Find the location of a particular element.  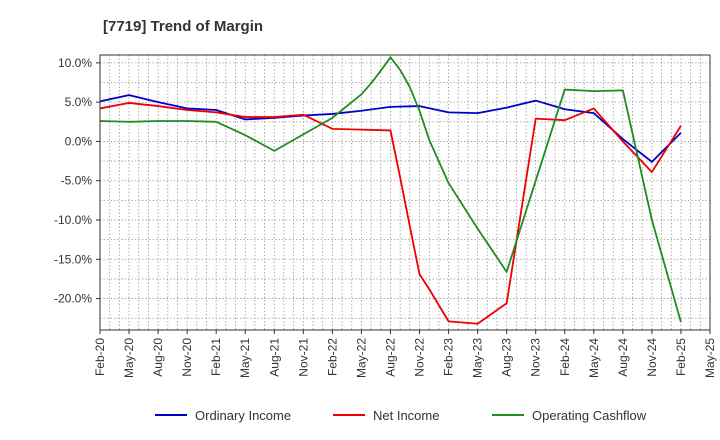

legend-item-net-income: Net Income is located at coordinates (386, 415).